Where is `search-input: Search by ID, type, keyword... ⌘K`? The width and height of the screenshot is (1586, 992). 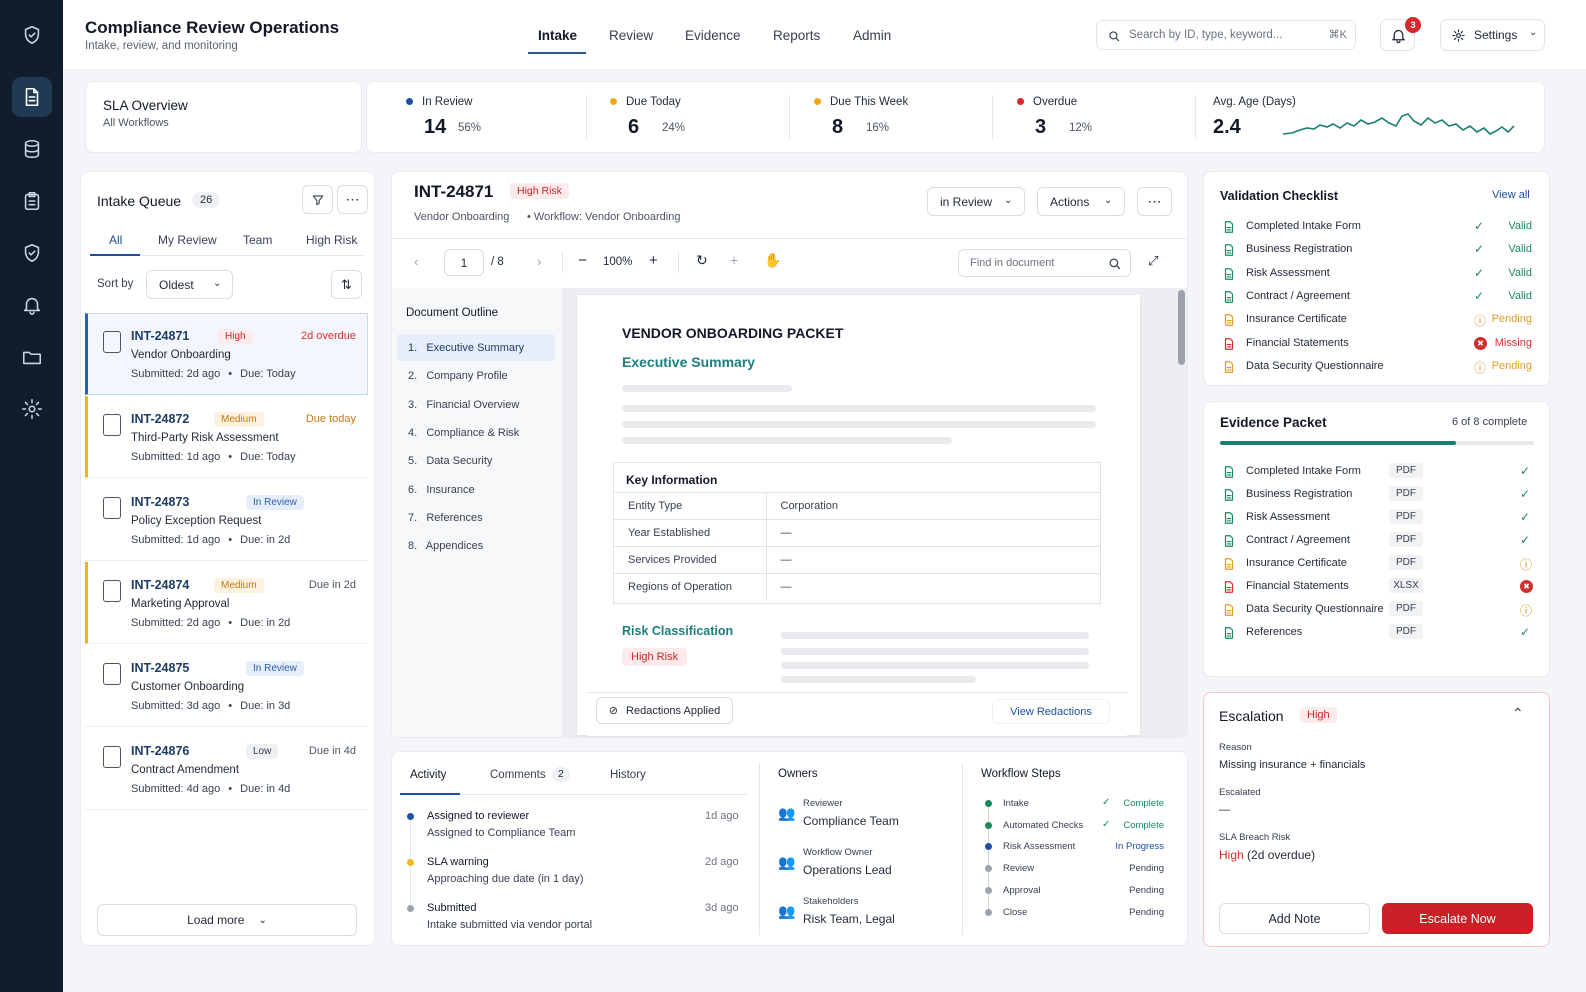
search-input: Search by ID, type, keyword... ⌘K is located at coordinates (1226, 35).